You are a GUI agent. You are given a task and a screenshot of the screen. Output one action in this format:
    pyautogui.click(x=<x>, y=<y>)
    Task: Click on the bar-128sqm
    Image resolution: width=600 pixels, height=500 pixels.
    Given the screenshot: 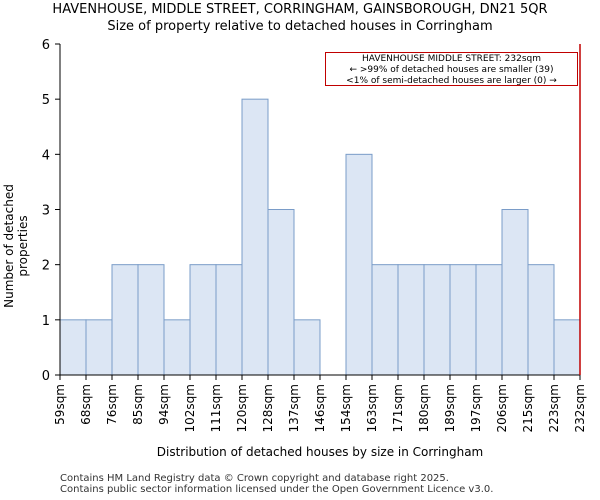 What is the action you would take?
    pyautogui.click(x=281, y=292)
    